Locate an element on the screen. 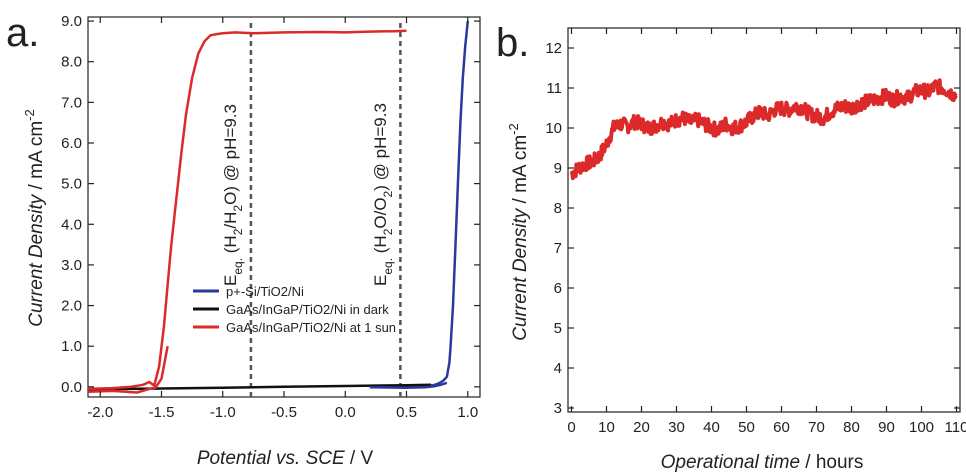 The width and height of the screenshot is (966, 472). panel-b-xtick-label-5: 50 is located at coordinates (746, 427).